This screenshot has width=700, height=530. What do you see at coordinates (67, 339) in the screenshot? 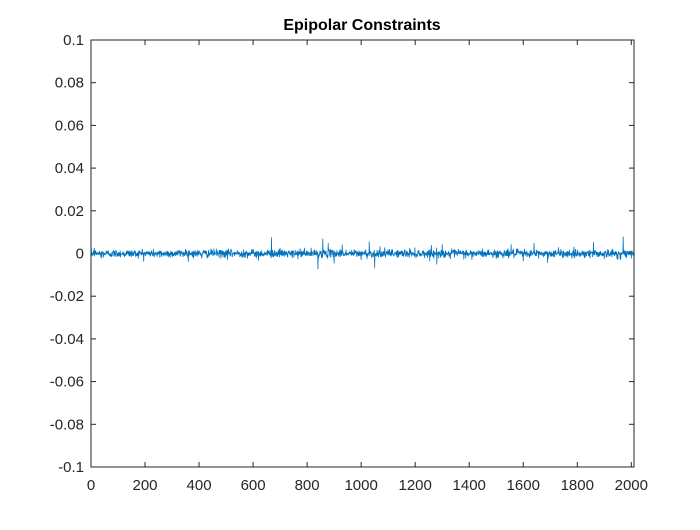
I see `y-tick-label: -0.04` at bounding box center [67, 339].